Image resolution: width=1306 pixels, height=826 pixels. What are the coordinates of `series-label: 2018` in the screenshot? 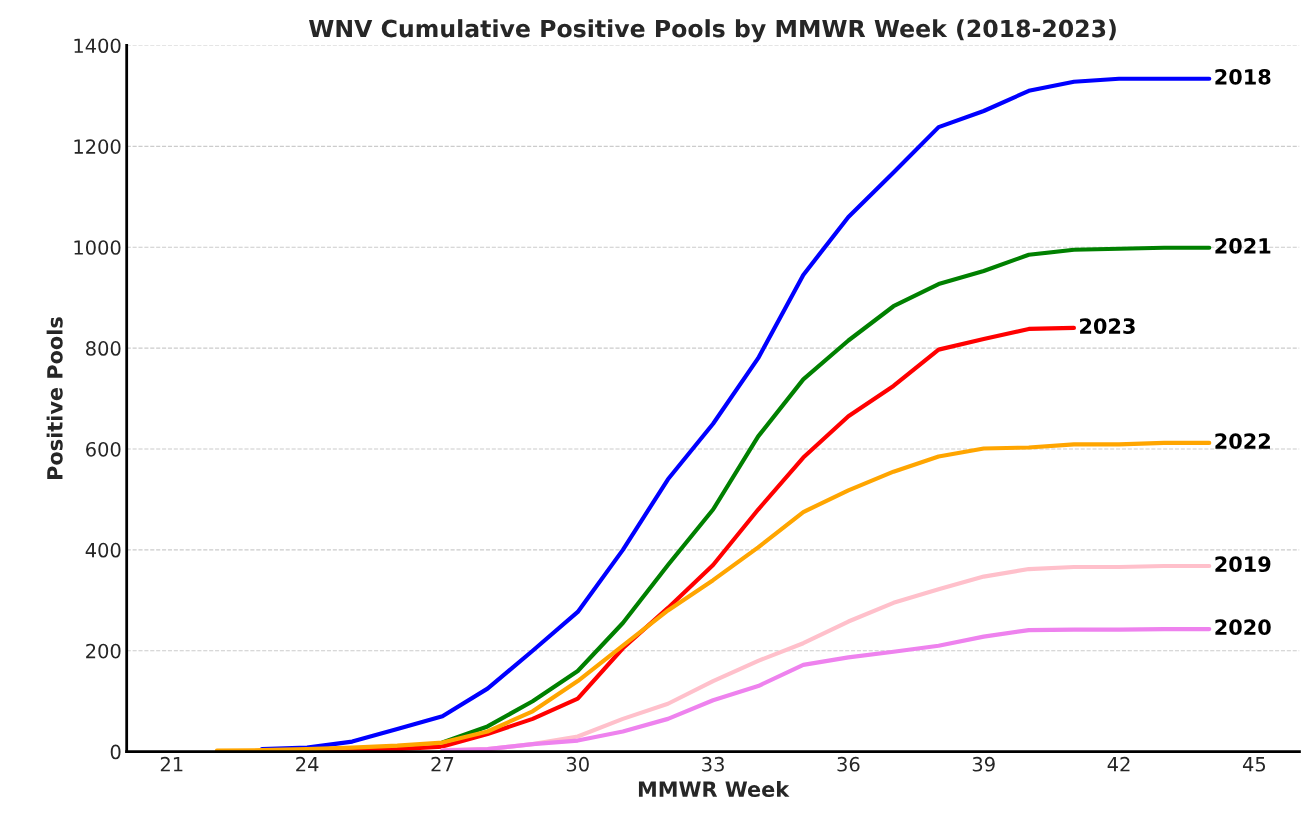 It's located at (1243, 77).